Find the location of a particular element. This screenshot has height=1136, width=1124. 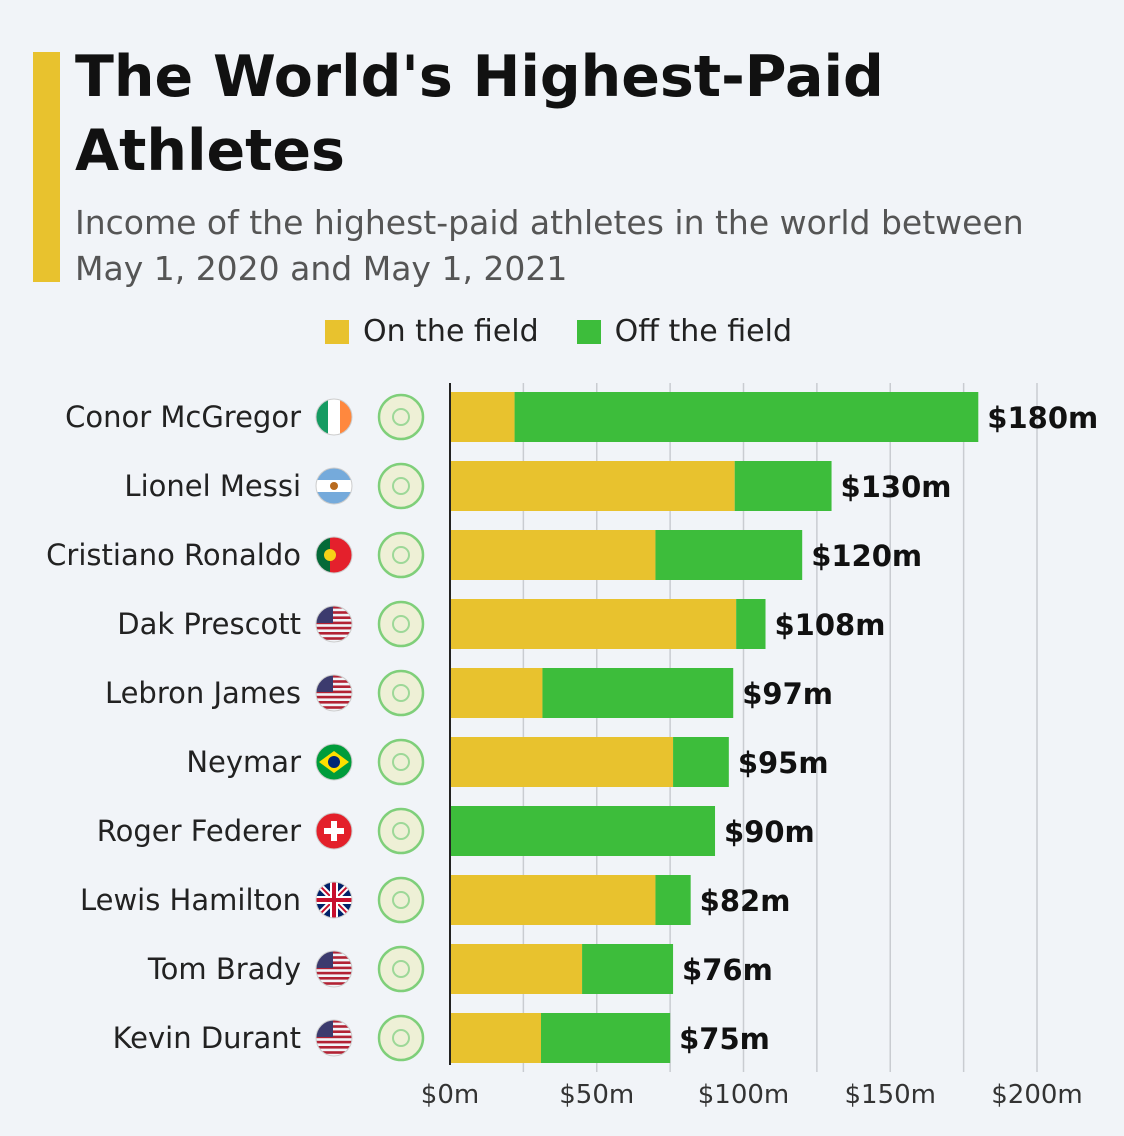

athlete-name: Dak Prescott is located at coordinates (209, 624).